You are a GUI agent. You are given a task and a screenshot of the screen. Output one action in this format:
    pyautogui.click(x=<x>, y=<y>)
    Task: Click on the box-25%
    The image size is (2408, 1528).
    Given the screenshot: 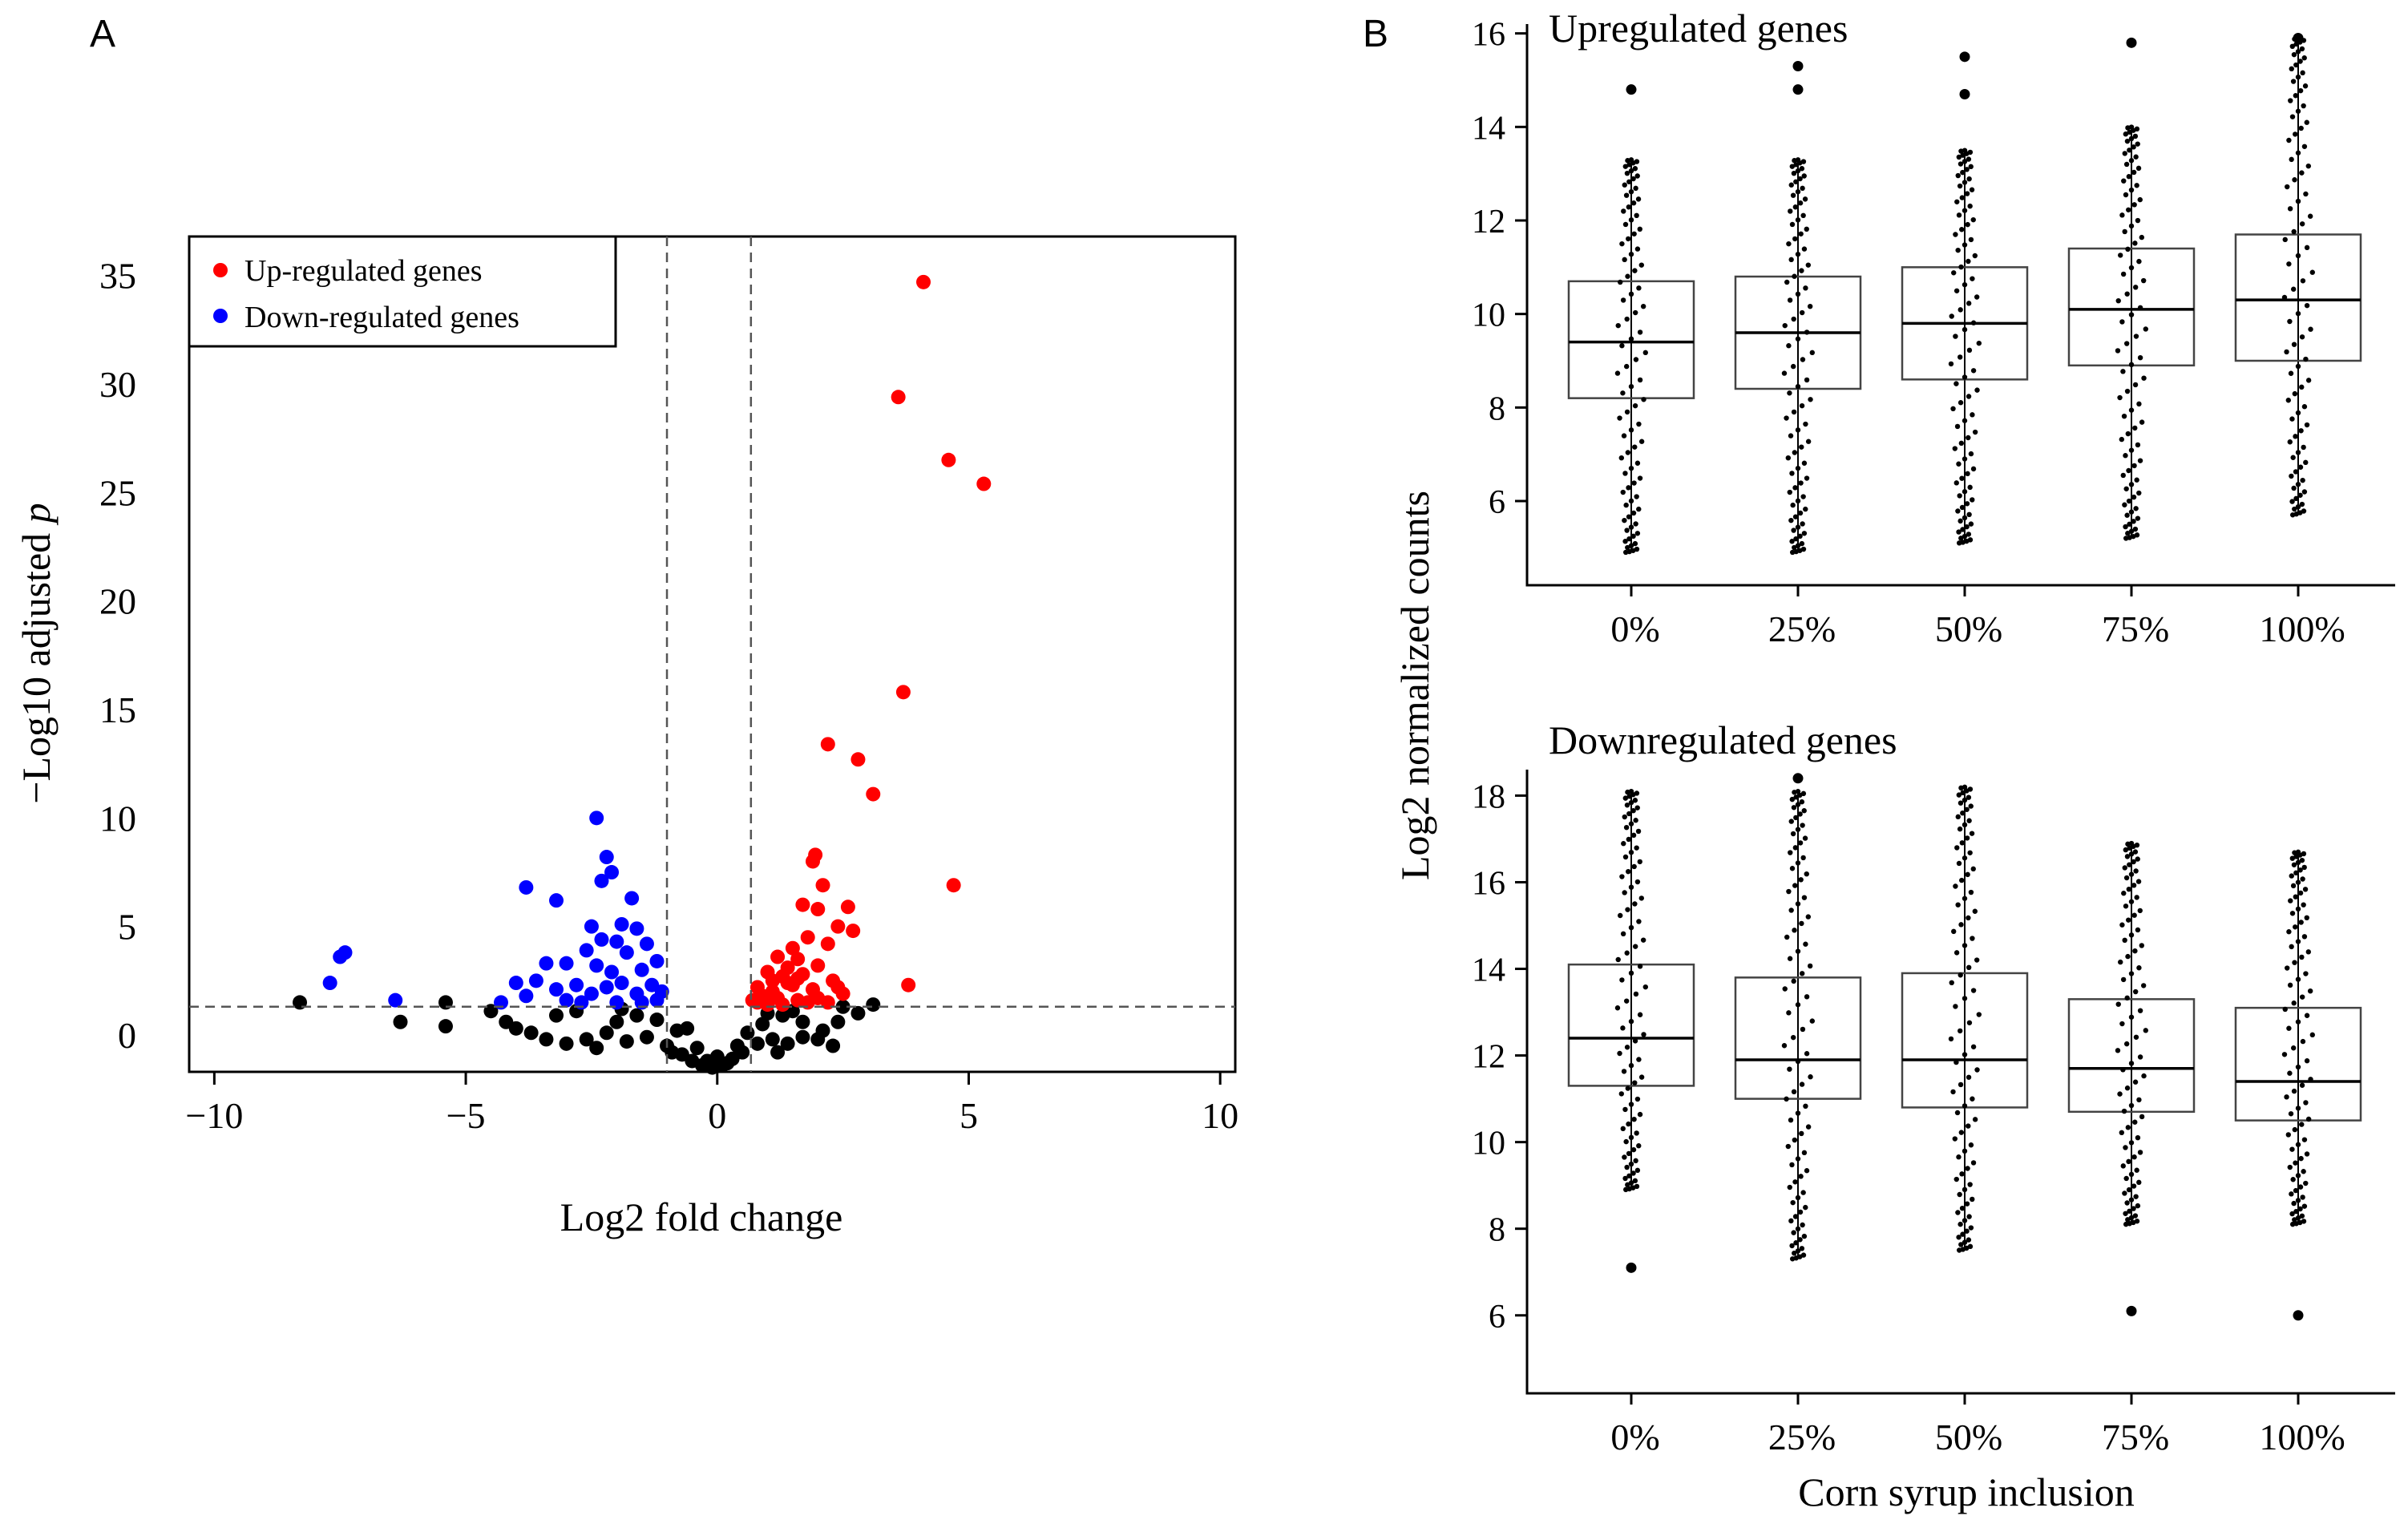 What is the action you would take?
    pyautogui.click(x=1798, y=308)
    